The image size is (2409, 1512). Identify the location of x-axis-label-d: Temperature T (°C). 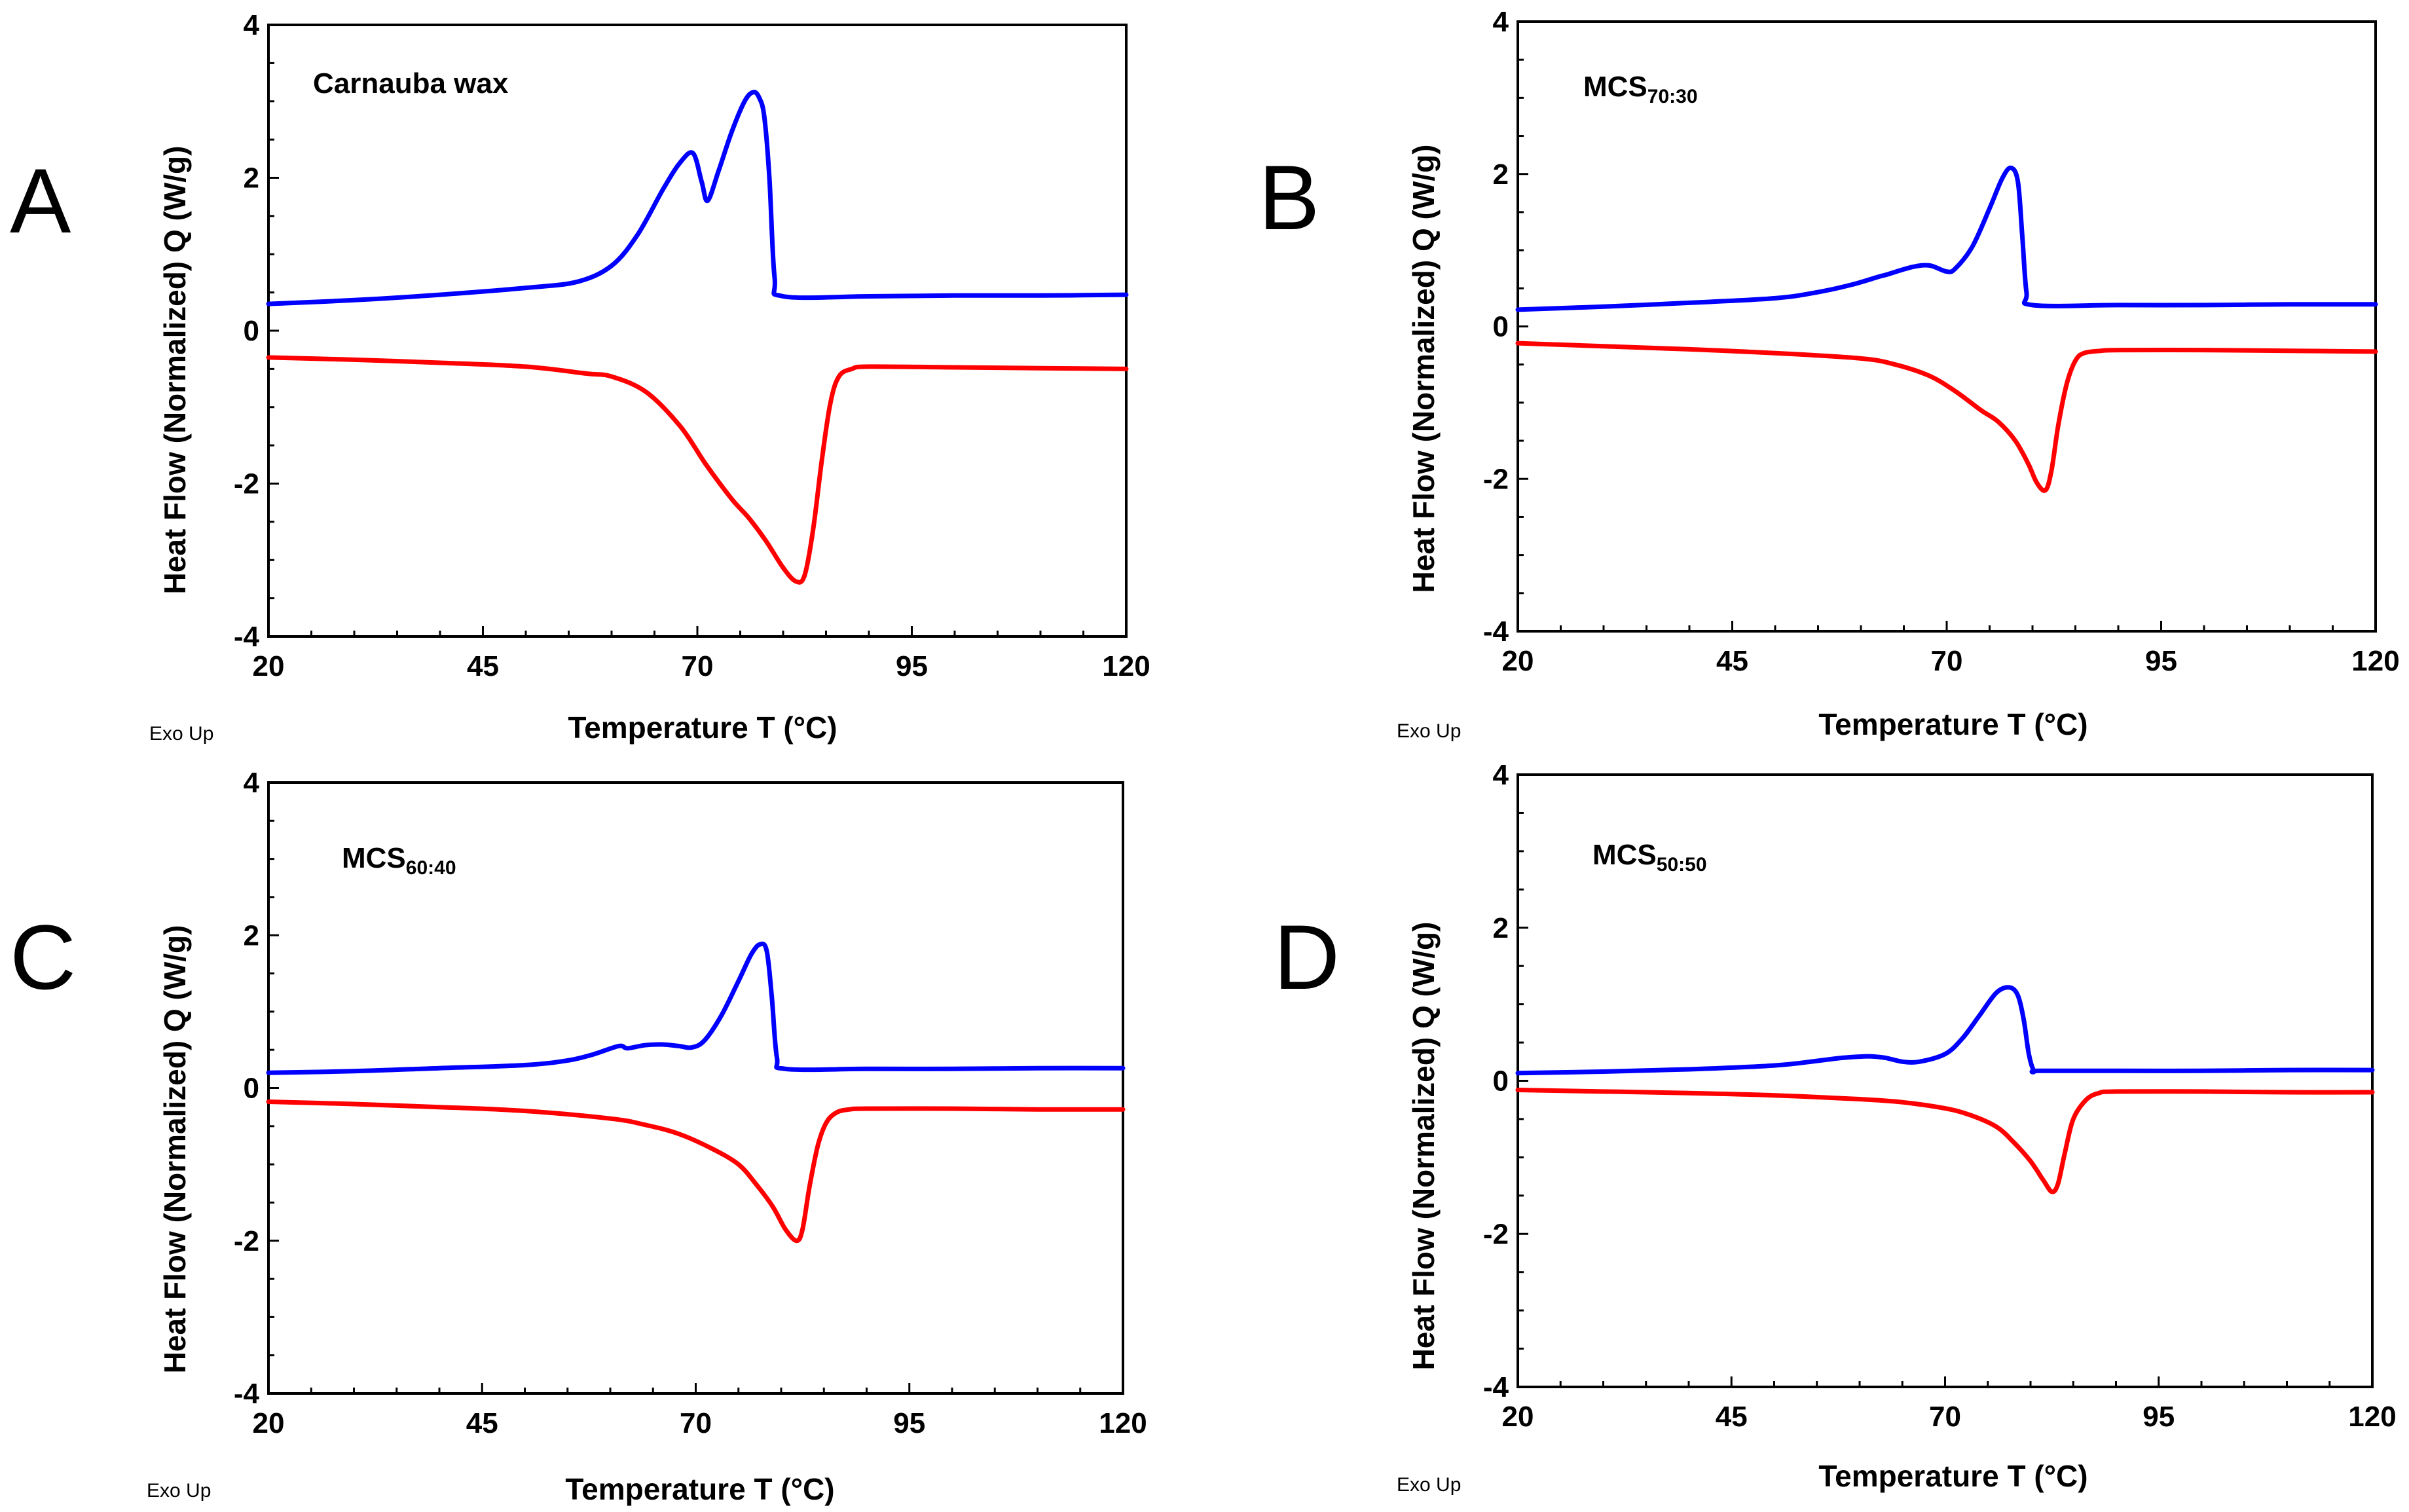
(1952, 1476).